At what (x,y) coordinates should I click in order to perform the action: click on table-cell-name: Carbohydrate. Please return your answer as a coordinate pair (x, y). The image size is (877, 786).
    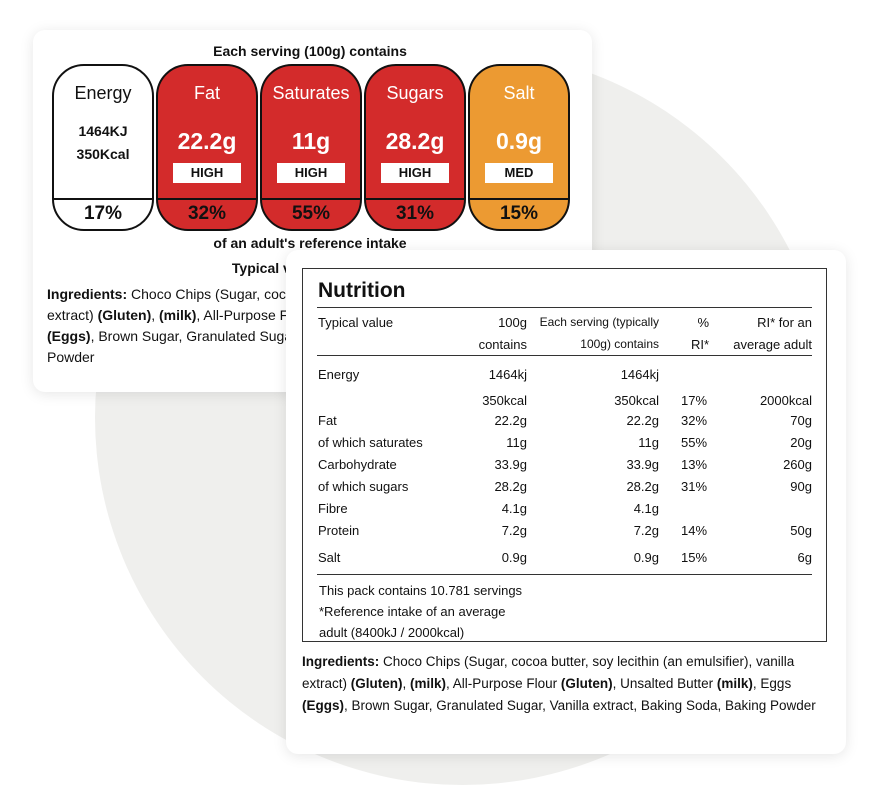
    Looking at the image, I should click on (357, 464).